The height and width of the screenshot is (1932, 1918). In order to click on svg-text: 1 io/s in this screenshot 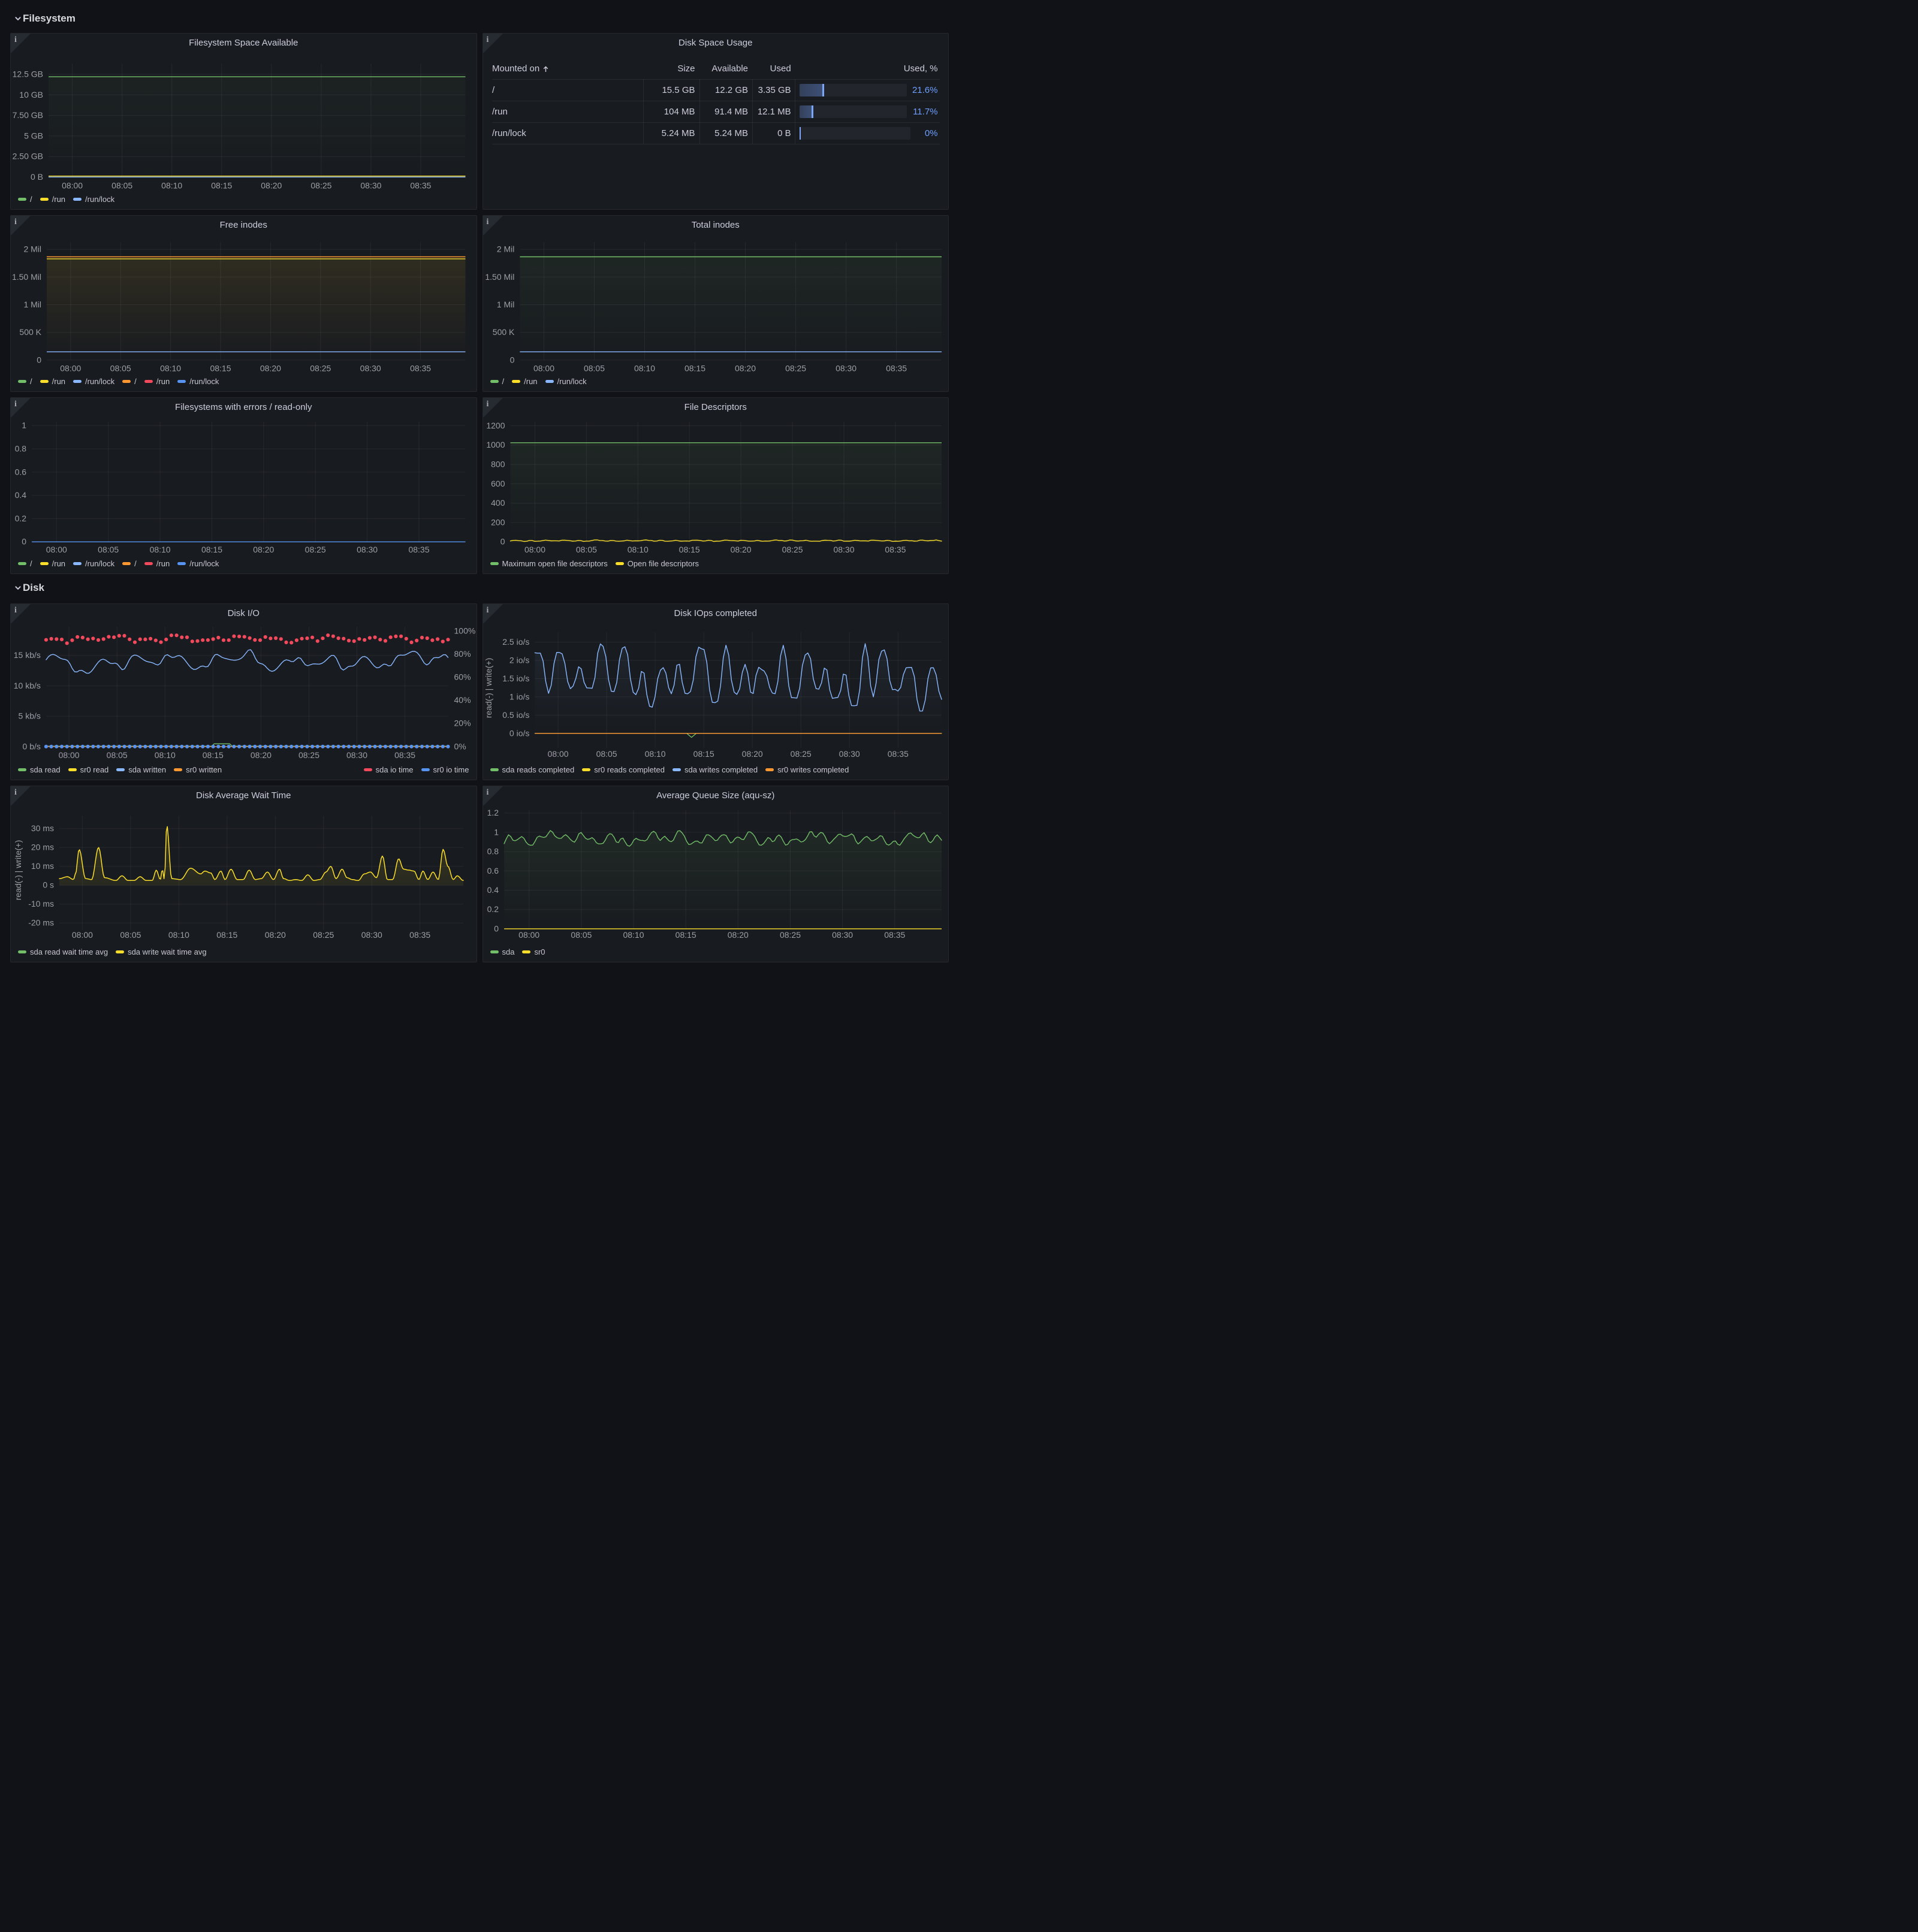, I will do `click(519, 696)`.